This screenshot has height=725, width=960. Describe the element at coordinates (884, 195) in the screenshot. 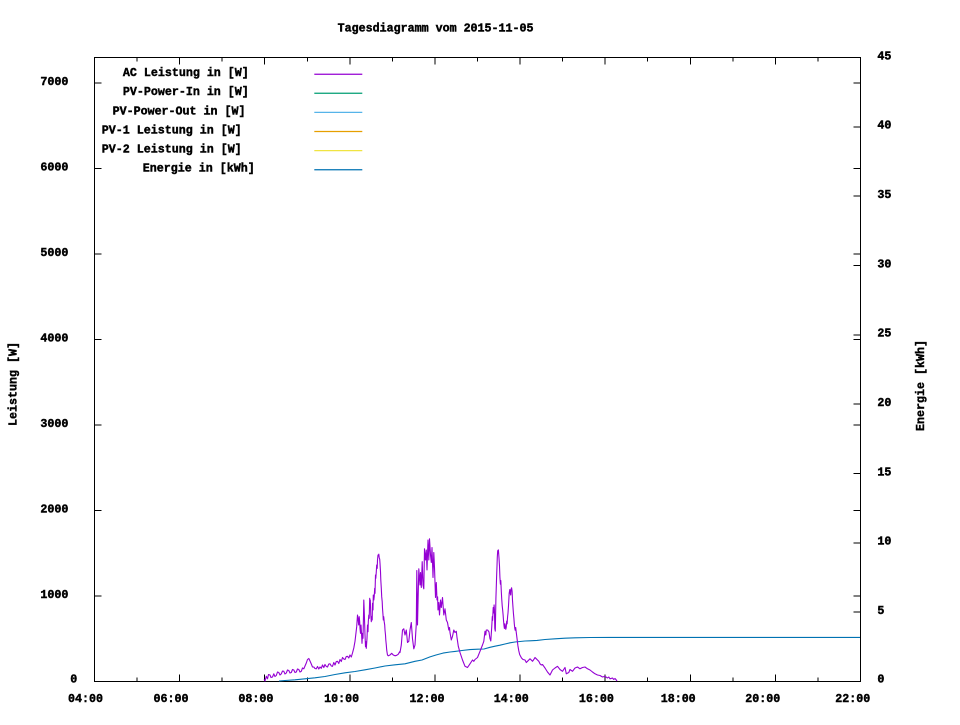

I see `svg-text: 35` at that location.